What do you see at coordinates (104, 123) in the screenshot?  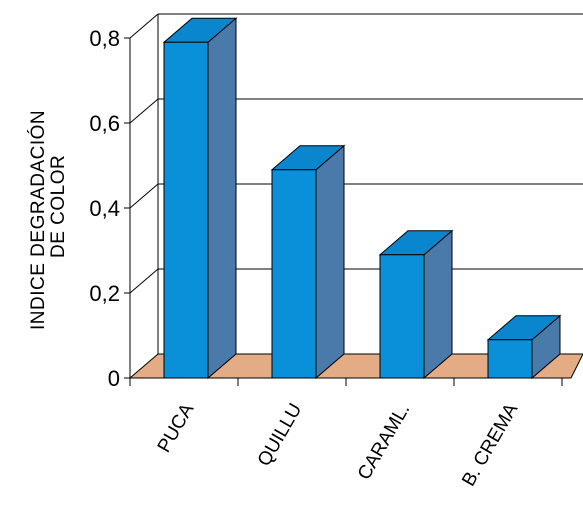 I see `y-tick-label: 0,6` at bounding box center [104, 123].